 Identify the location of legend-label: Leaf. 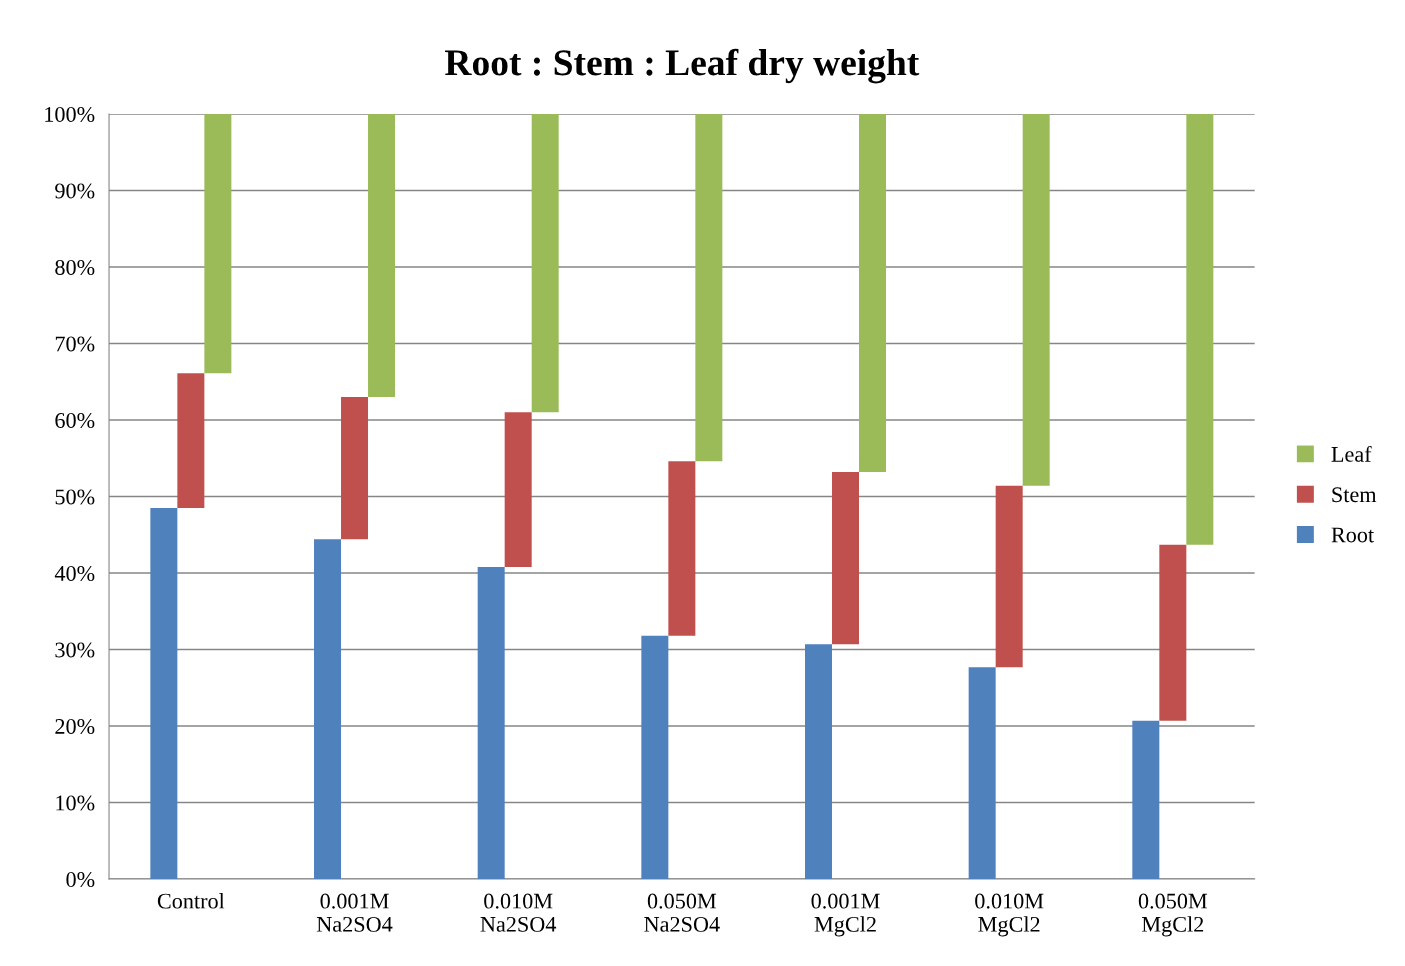
(1351, 454).